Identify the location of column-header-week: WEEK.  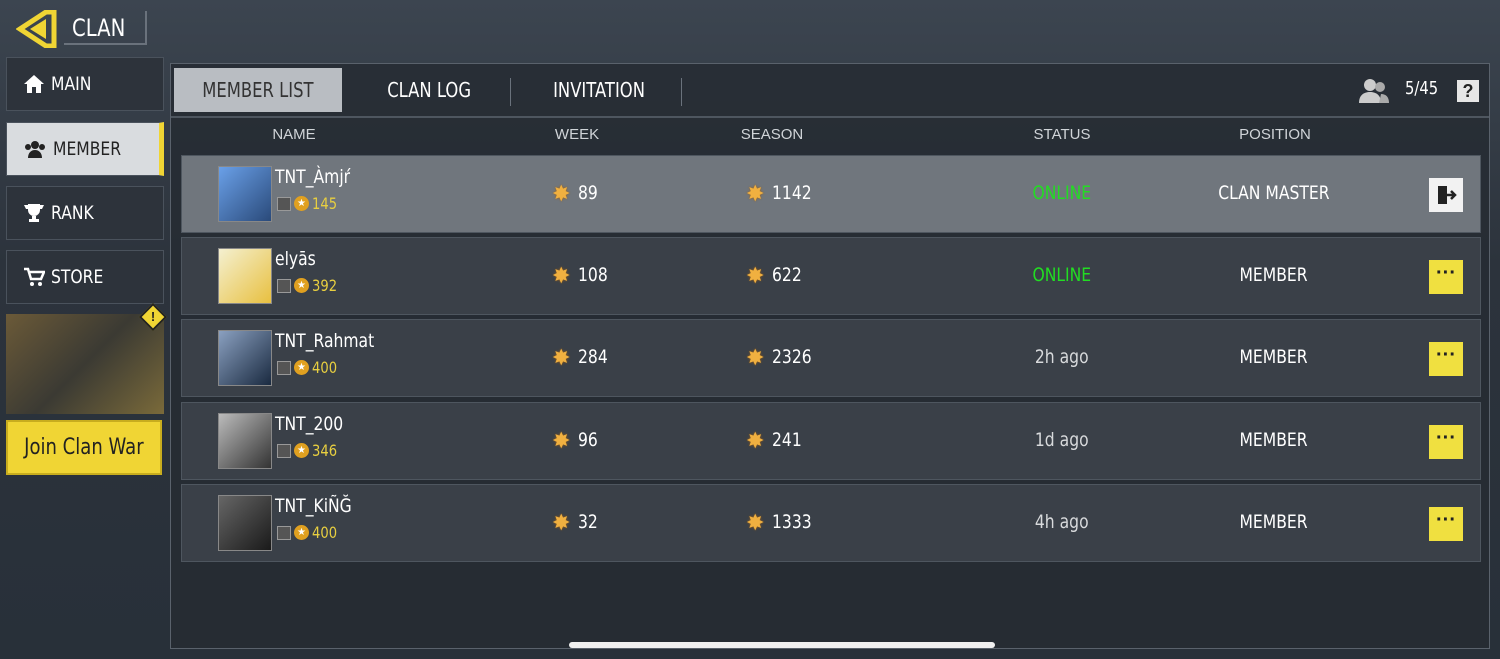
(577, 134).